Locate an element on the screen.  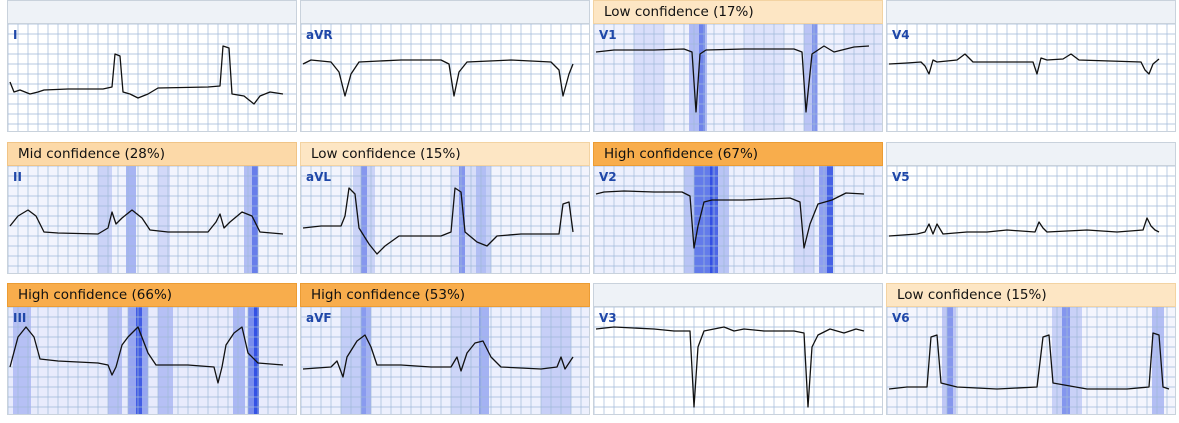
ecg-panel-avf: High confidence (53%) aVF is located at coordinates (445, 349).